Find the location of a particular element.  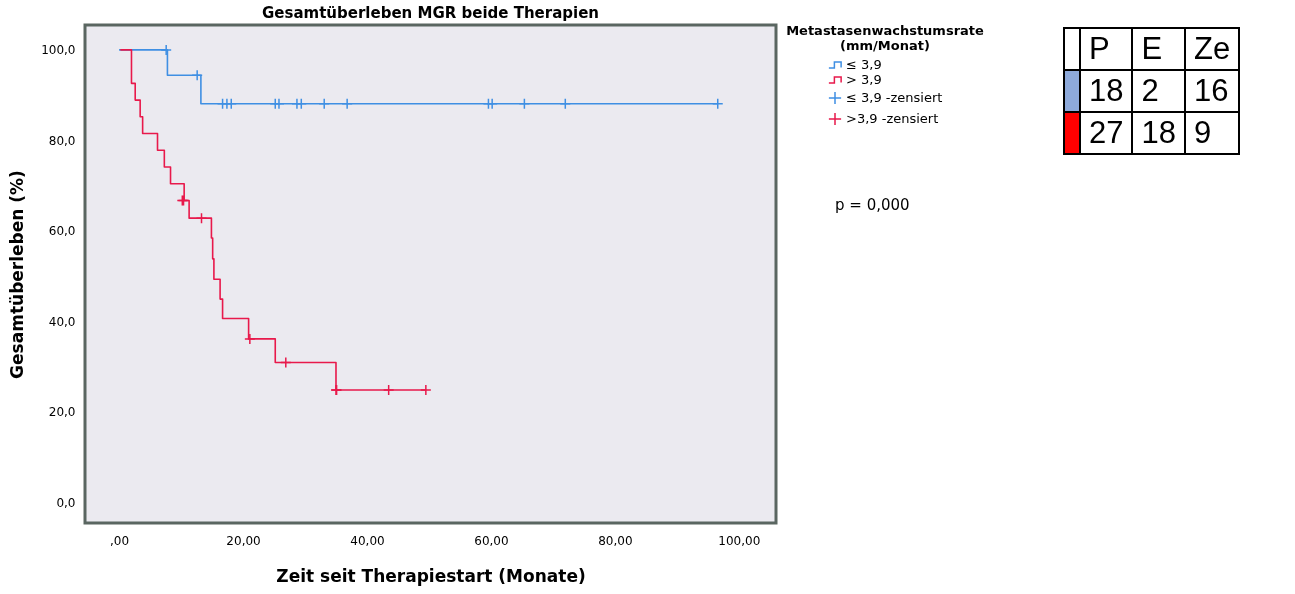

legend-title: Metastasenwachstumsrate (mm/Monat) is located at coordinates (885, 38).